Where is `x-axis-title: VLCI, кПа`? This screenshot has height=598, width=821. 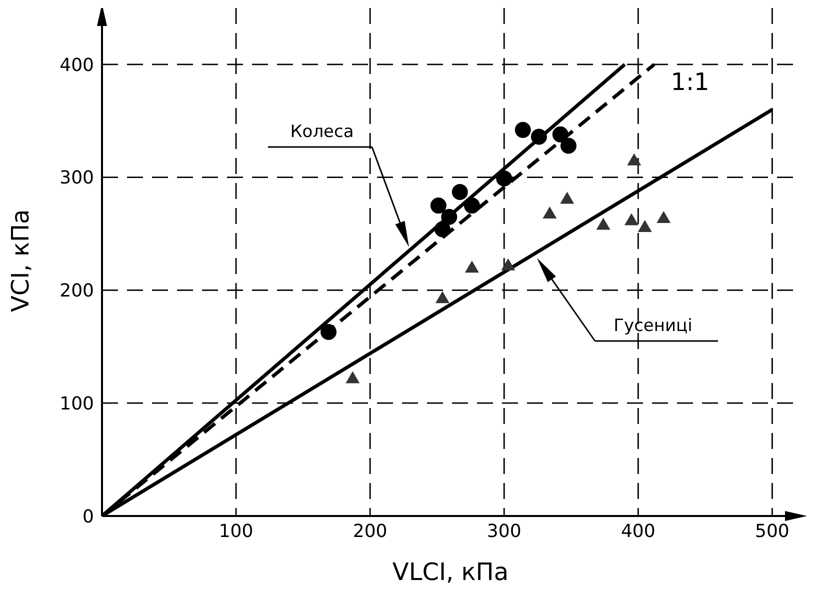 x-axis-title: VLCI, кПа is located at coordinates (450, 572).